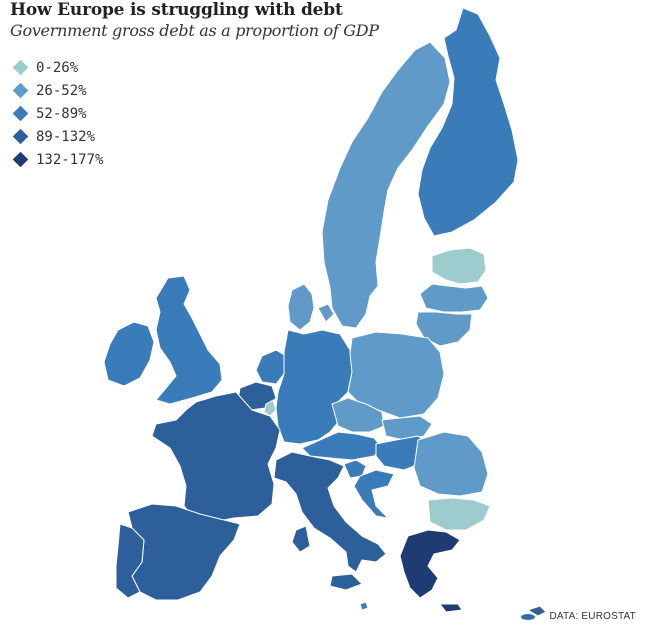 The width and height of the screenshot is (652, 638). Describe the element at coordinates (592, 616) in the screenshot. I see `credit-text: DATA: EUROSTAT` at that location.